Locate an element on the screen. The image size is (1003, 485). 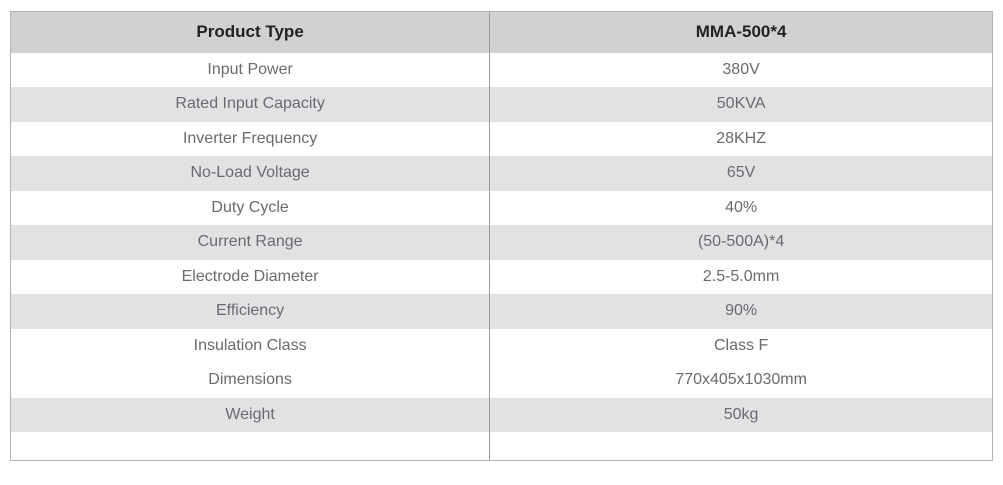
spec-label: Inverter Frequency is located at coordinates (250, 138).